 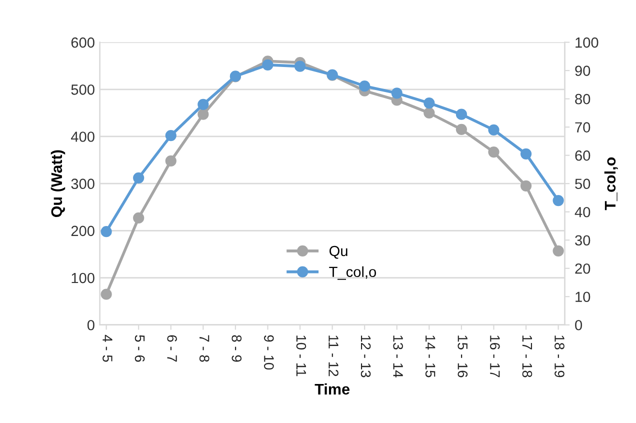 I want to click on y2-tick-label: 20, so click(x=582, y=268).